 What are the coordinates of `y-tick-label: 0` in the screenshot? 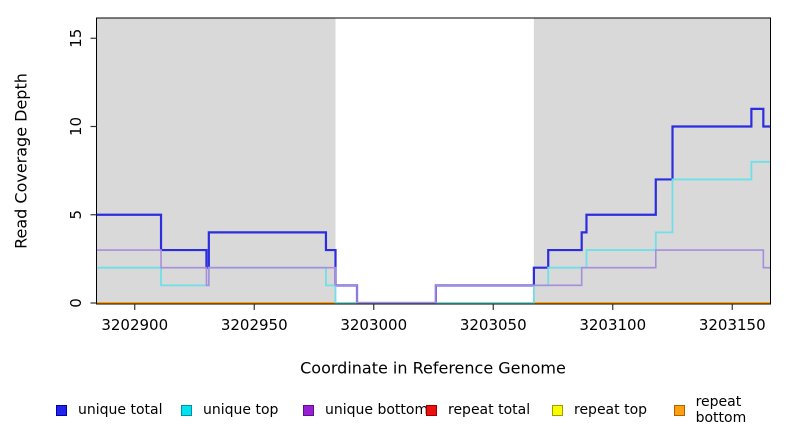 It's located at (76, 303).